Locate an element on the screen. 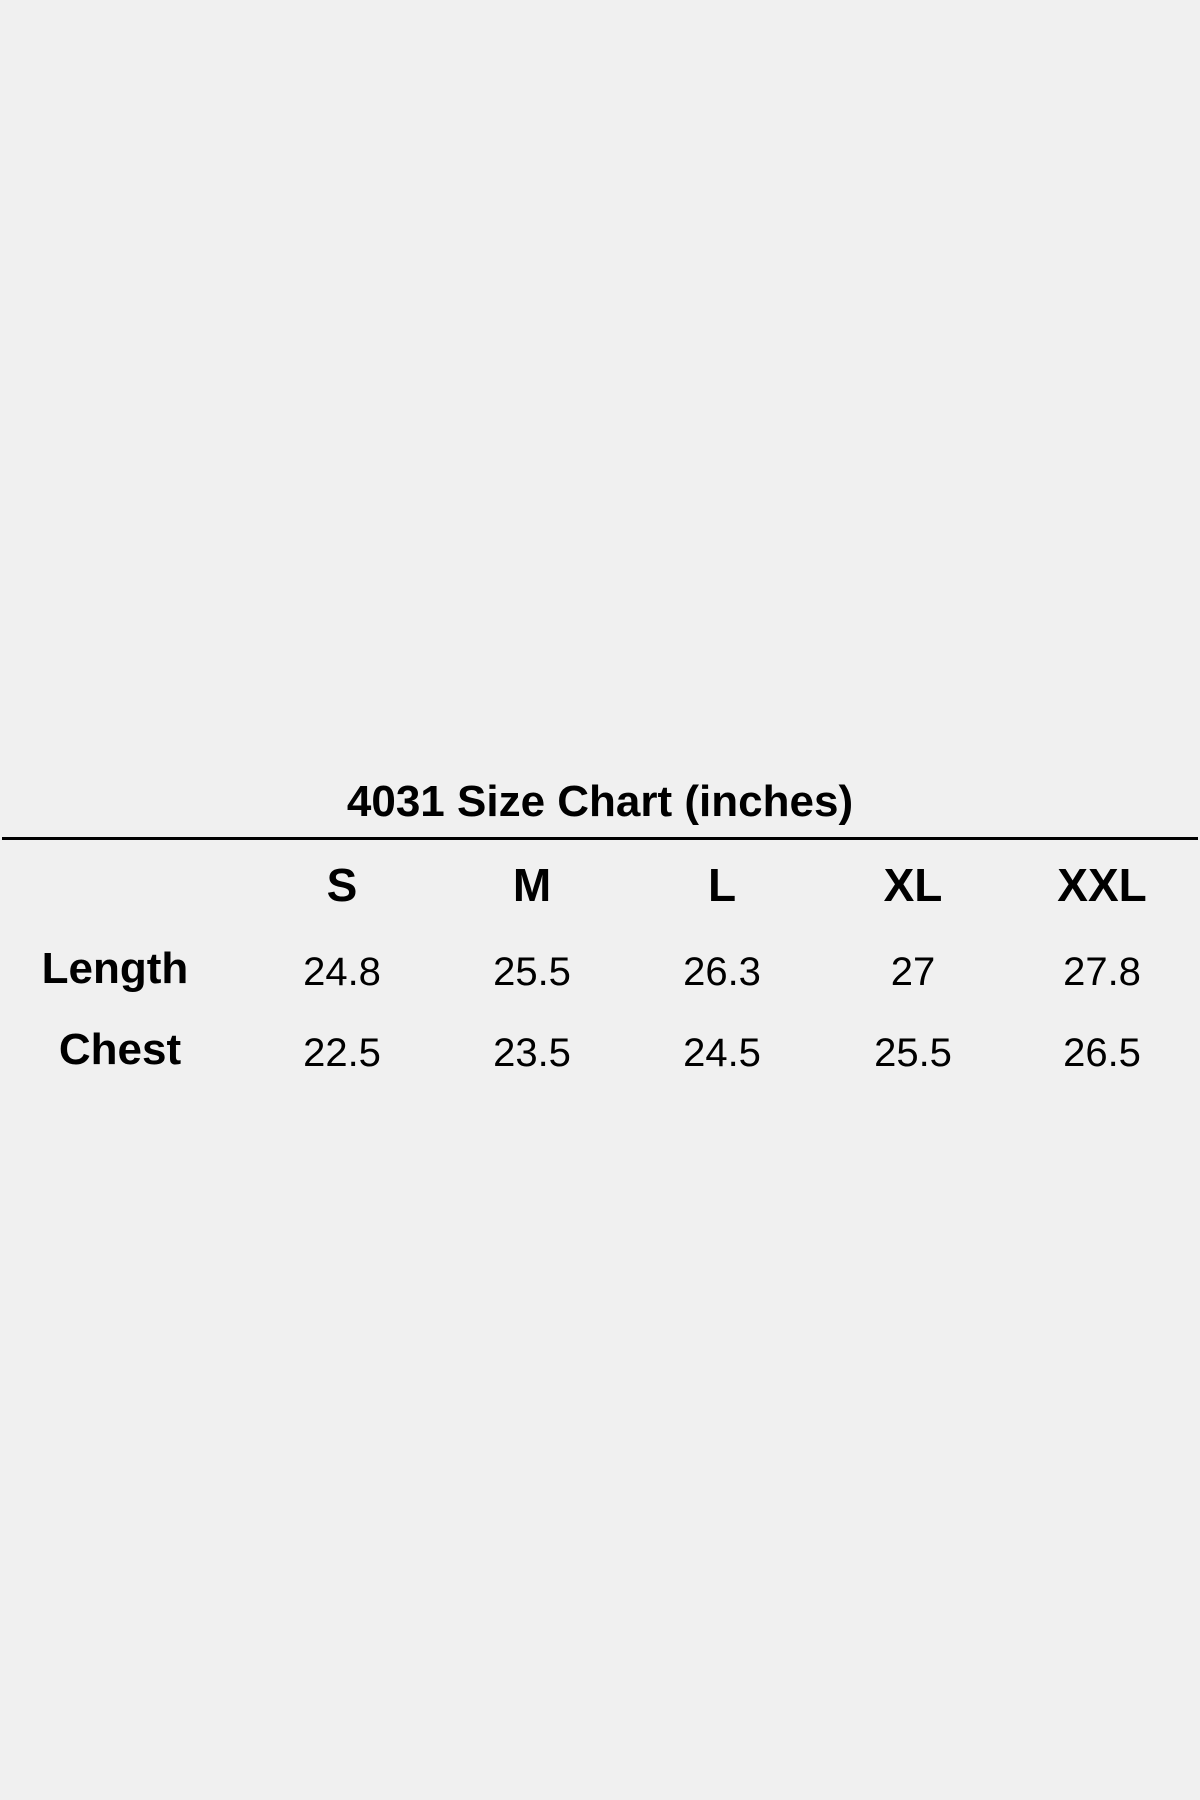 The height and width of the screenshot is (1800, 1200). column-header-m: M is located at coordinates (532, 885).